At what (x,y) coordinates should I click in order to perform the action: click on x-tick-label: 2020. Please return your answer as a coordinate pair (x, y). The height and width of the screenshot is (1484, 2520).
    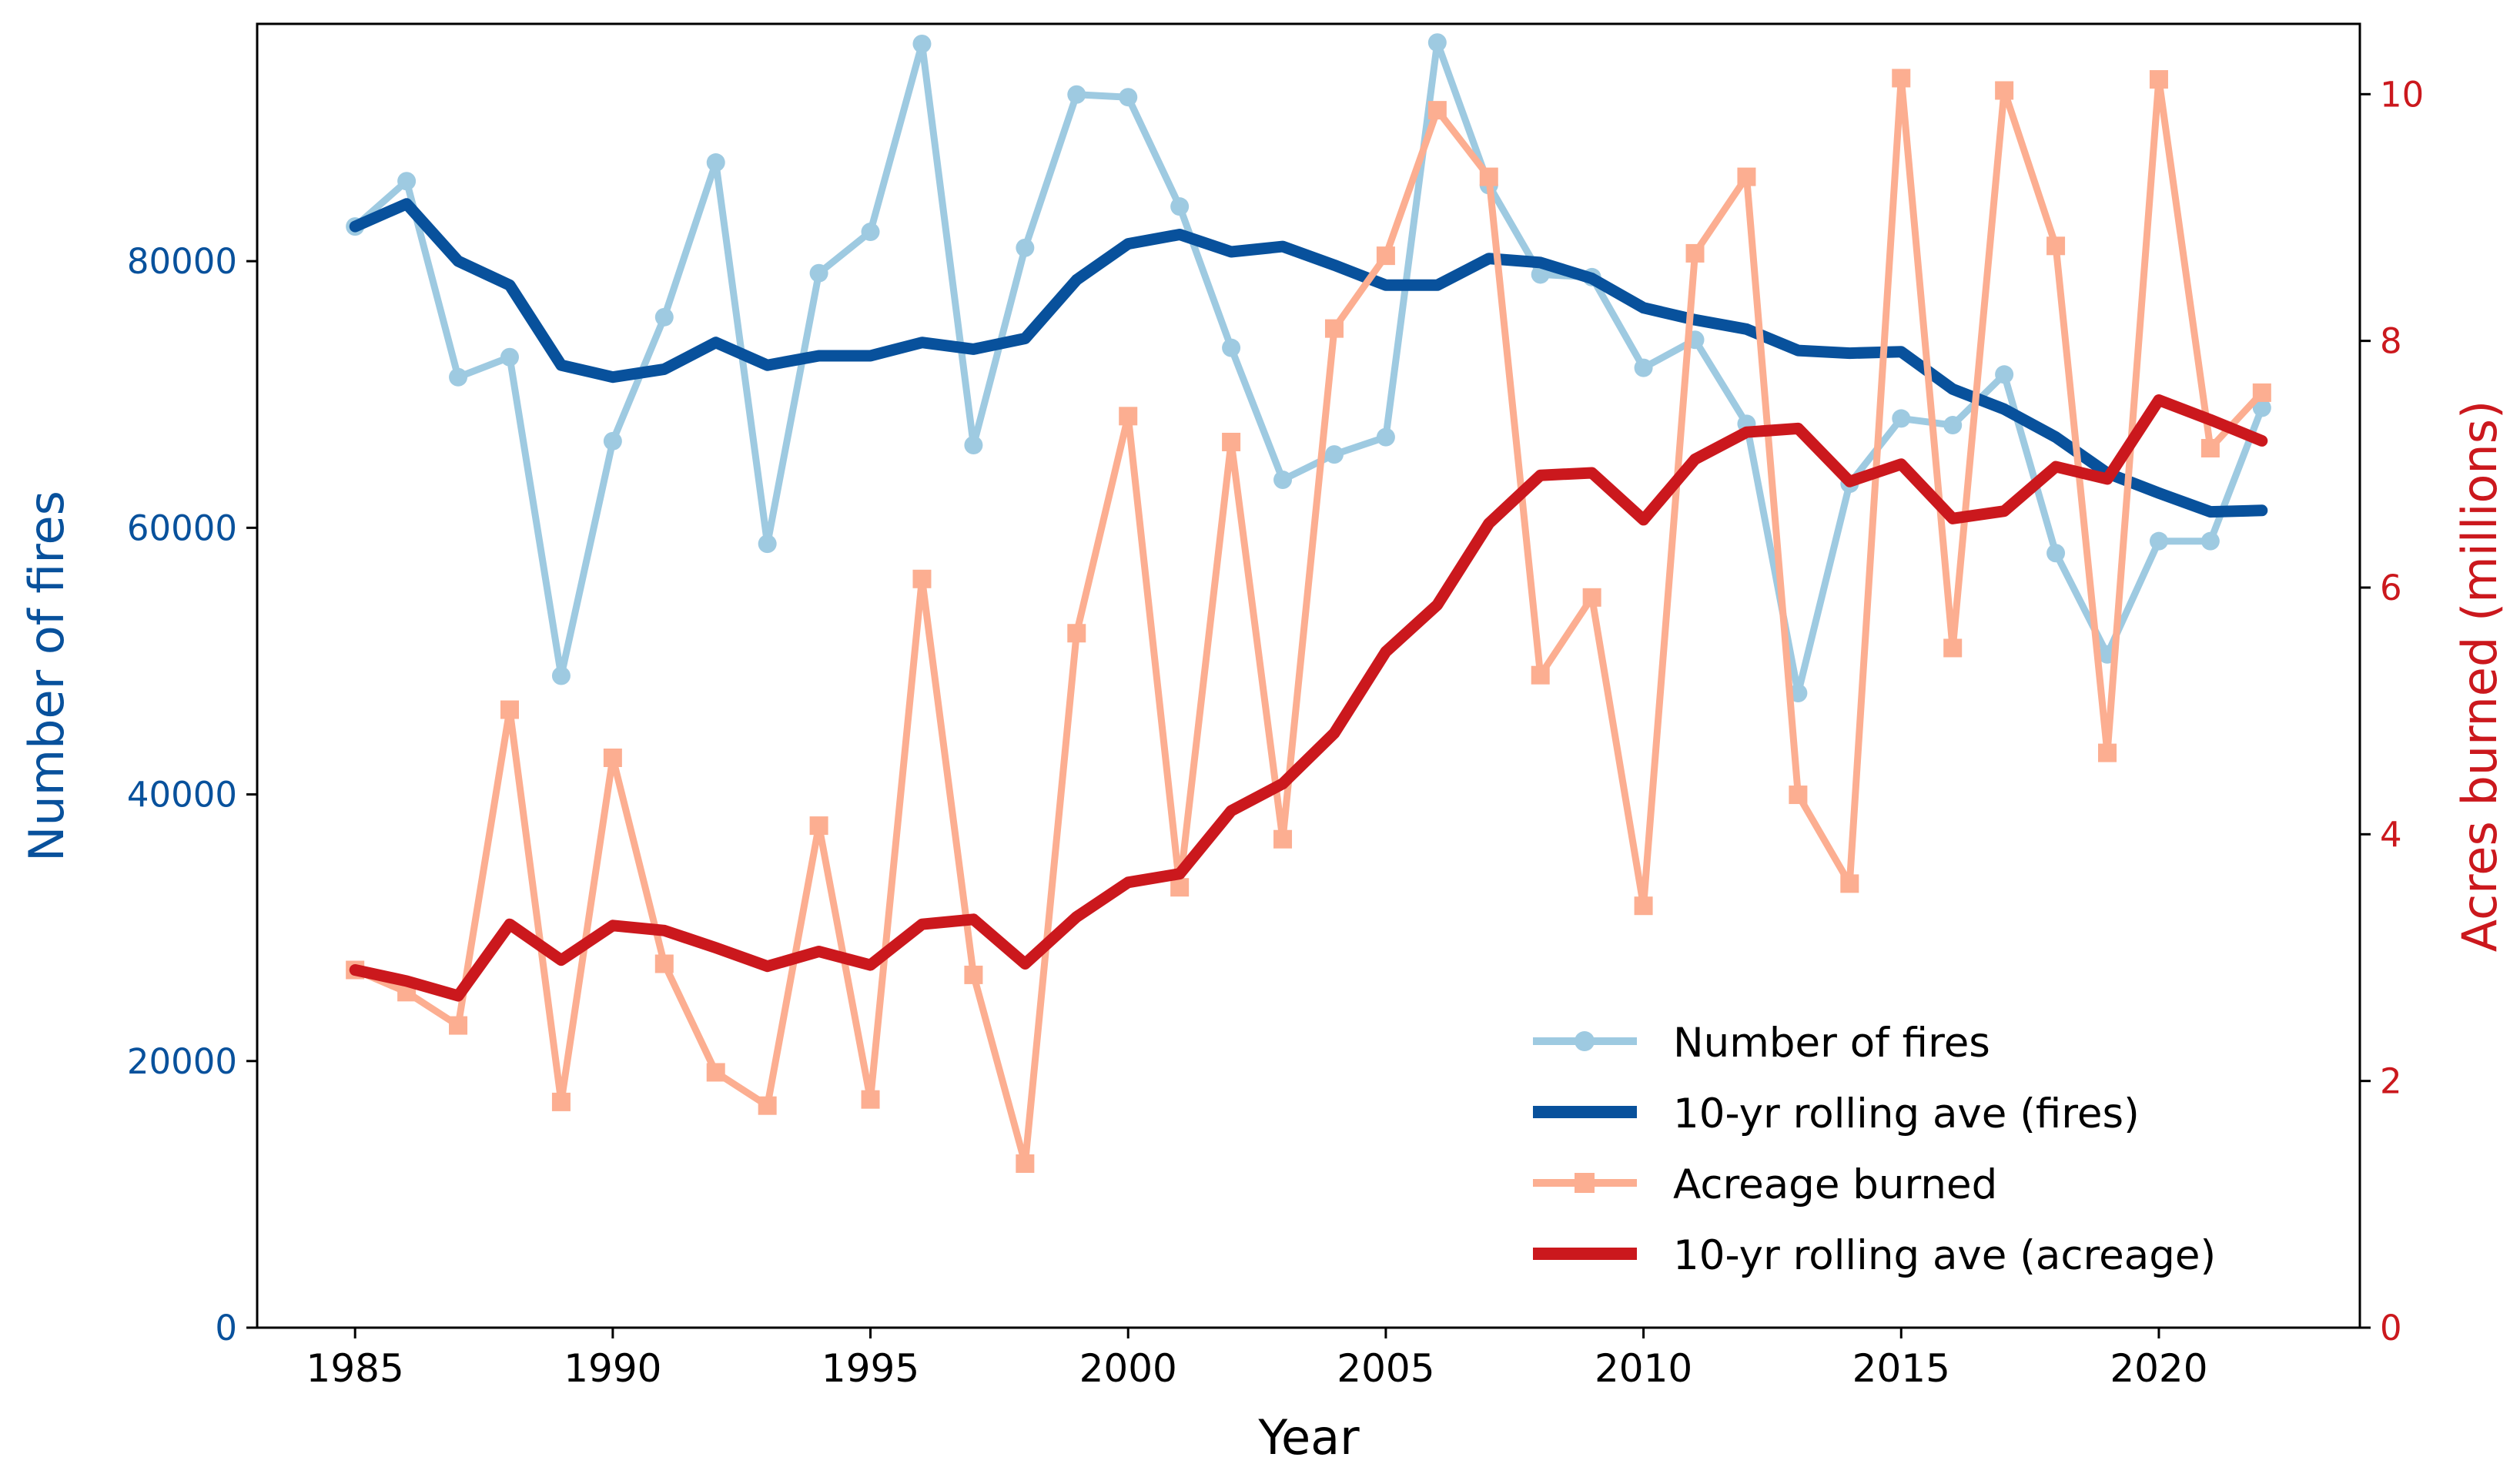
    Looking at the image, I should click on (2158, 1368).